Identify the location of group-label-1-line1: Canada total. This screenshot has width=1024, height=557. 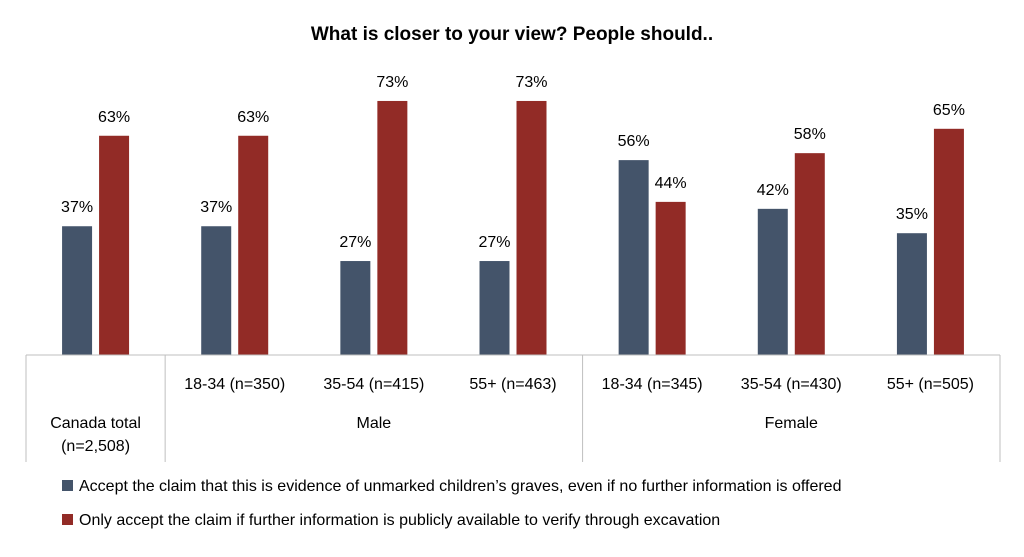
(95, 423).